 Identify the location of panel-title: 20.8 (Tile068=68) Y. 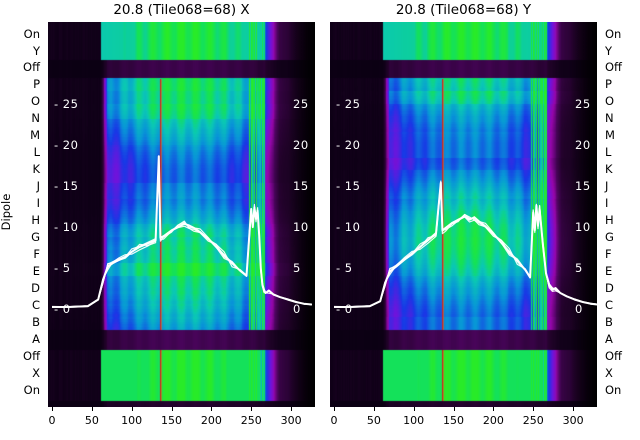
(463, 10).